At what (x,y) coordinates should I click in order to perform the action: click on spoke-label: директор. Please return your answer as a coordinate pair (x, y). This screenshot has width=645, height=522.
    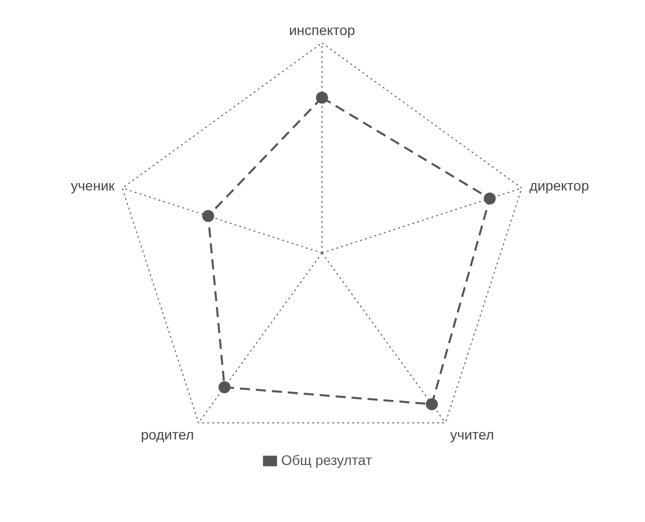
    Looking at the image, I should click on (559, 186).